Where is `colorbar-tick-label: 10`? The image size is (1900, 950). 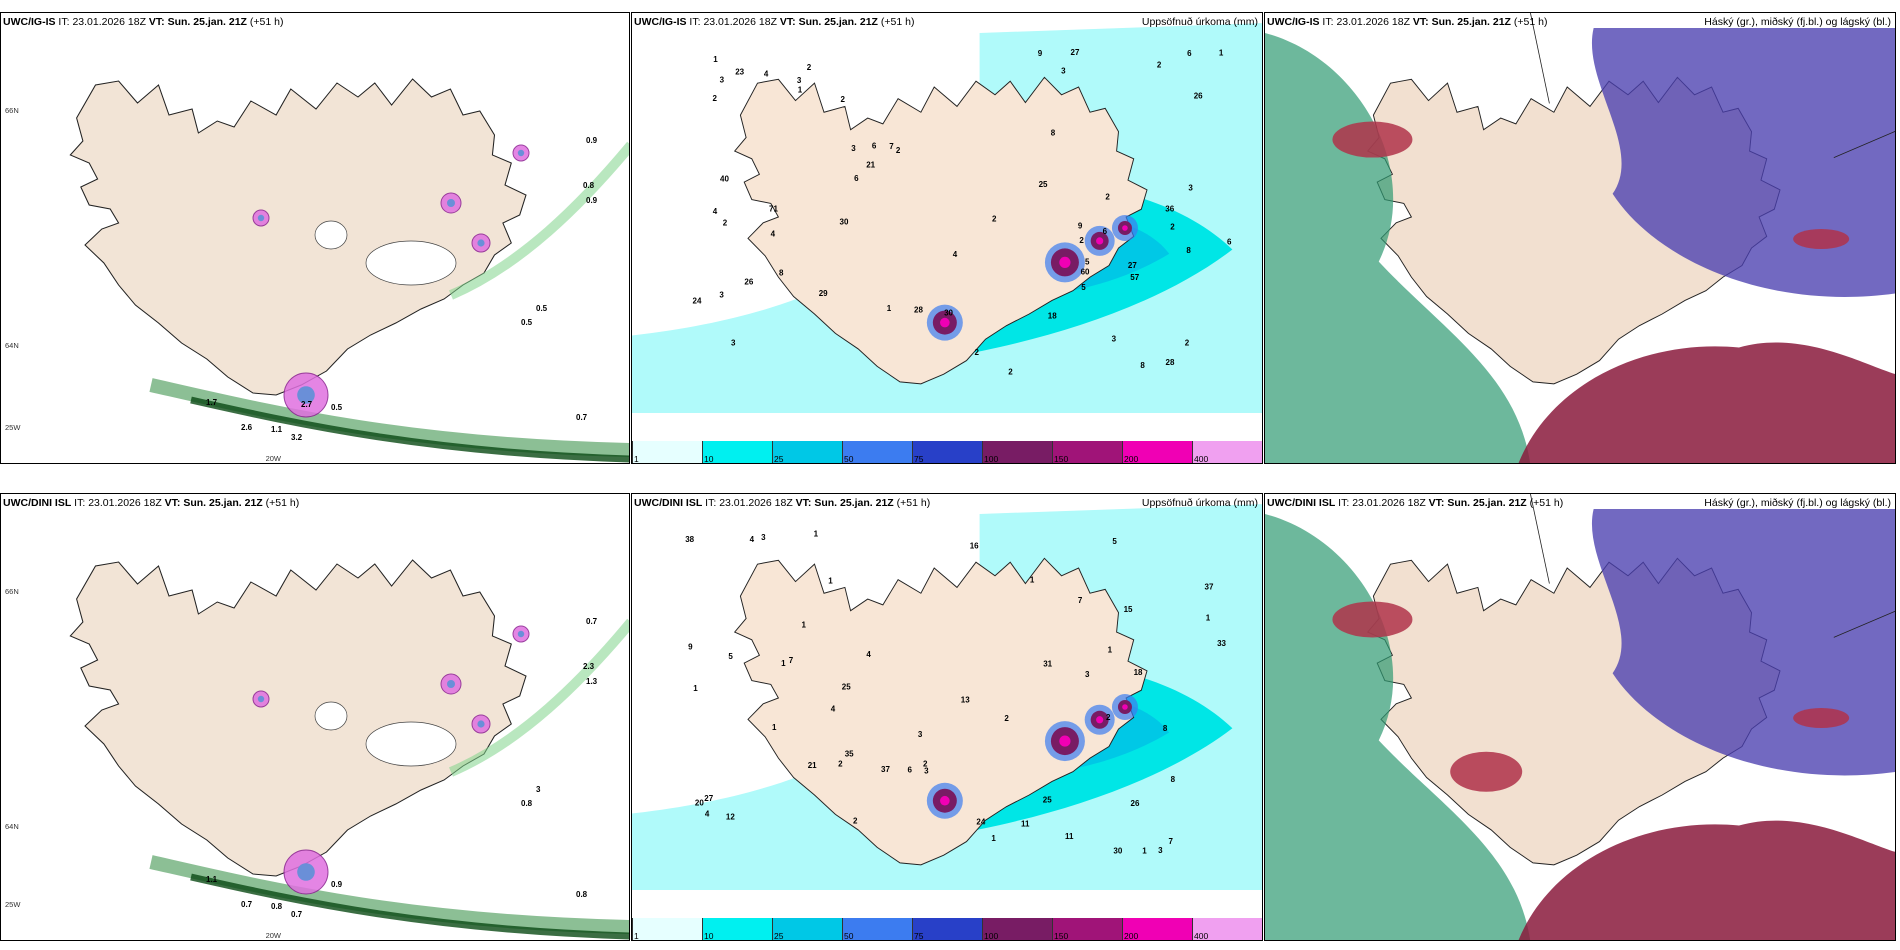
colorbar-tick-label: 10 is located at coordinates (709, 459).